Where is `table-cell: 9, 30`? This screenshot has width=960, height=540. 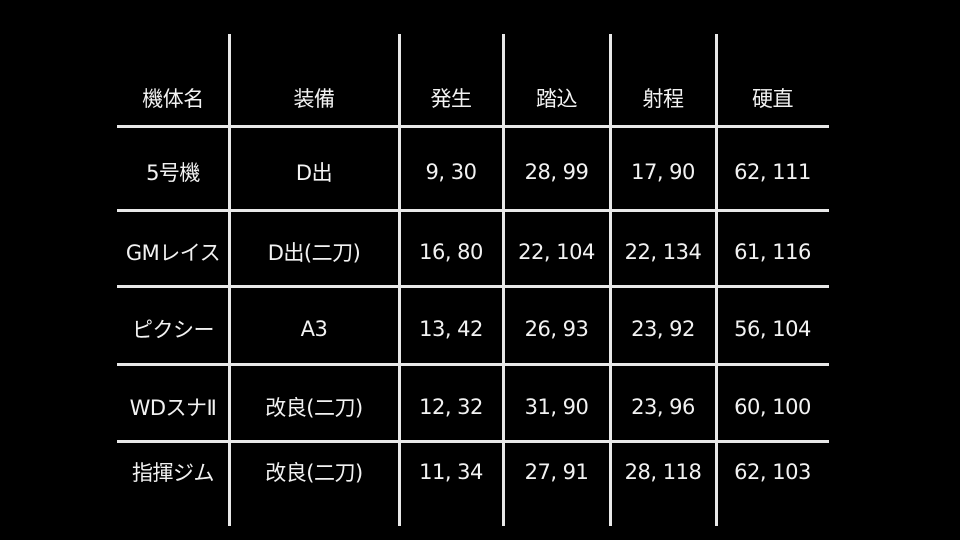 table-cell: 9, 30 is located at coordinates (451, 172).